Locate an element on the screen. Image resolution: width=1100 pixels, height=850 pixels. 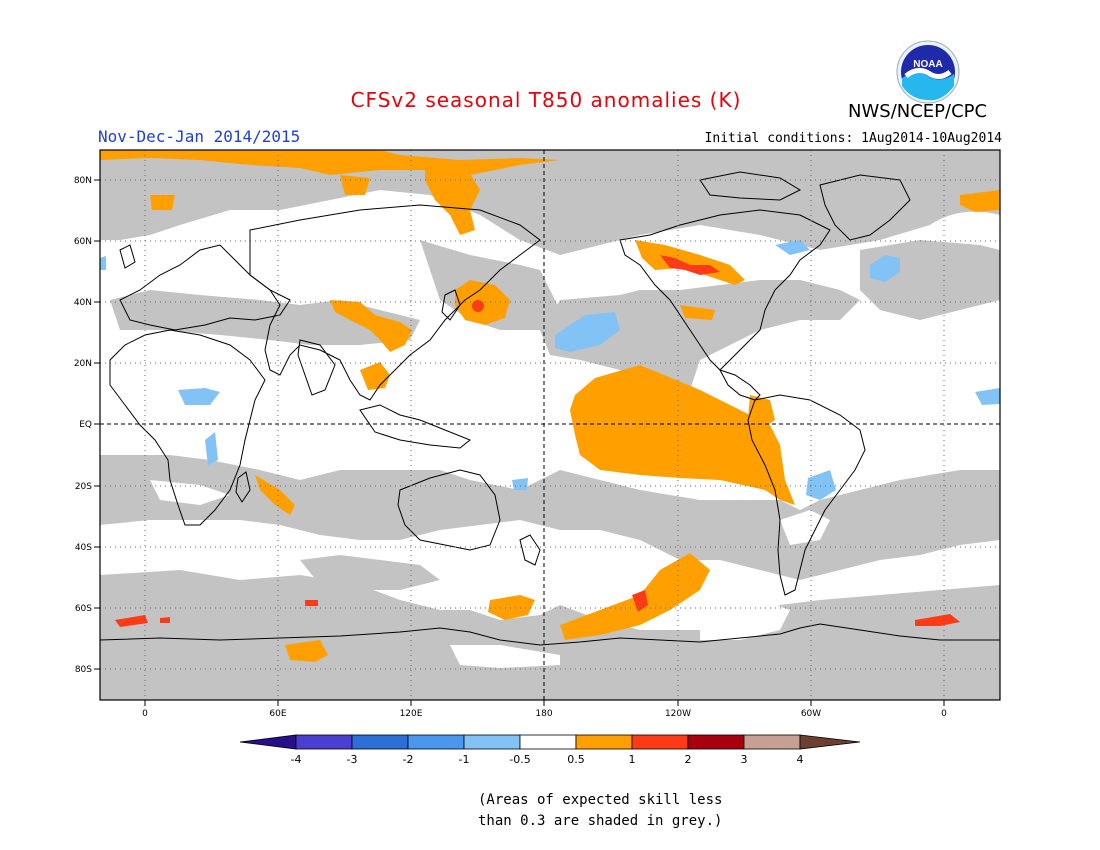
longitude-labels: 0 60E 120E 180 120W 60W 0 is located at coordinates (544, 714).